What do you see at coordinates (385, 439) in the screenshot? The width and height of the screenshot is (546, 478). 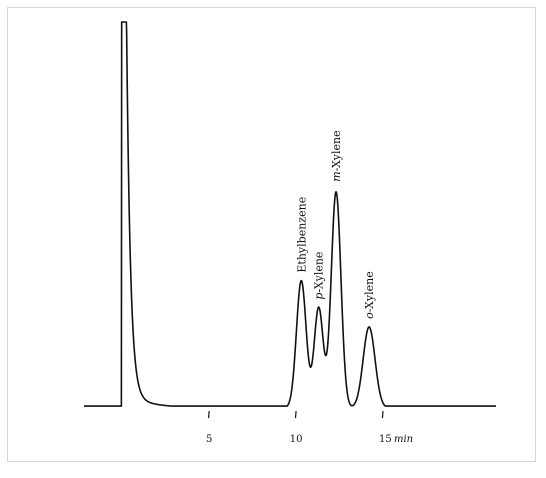 I see `x-tick-label-15: 15` at bounding box center [385, 439].